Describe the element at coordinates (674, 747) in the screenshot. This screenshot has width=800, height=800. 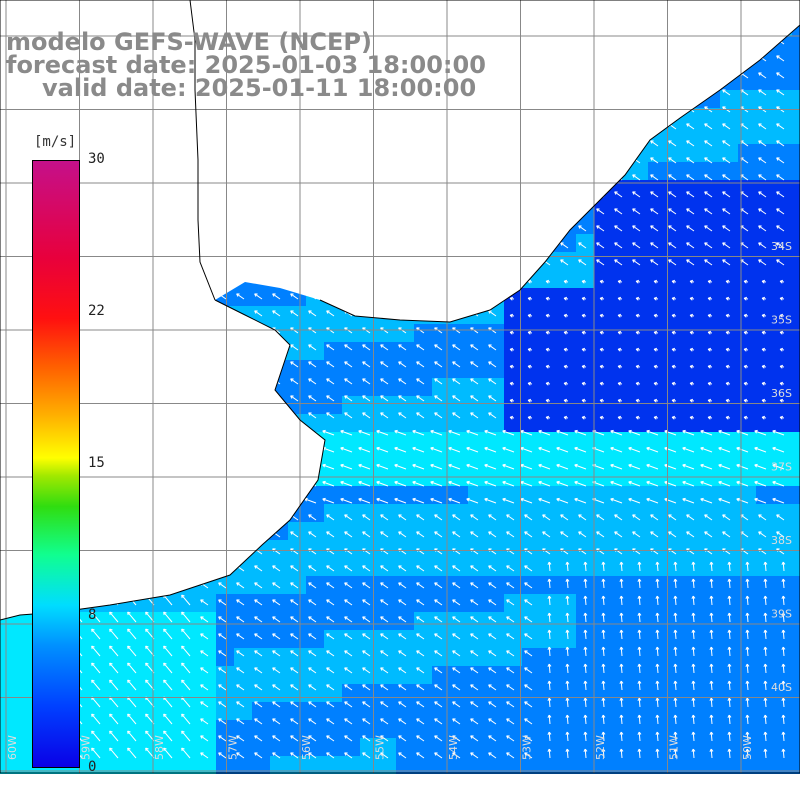
I see `longitude-label: 51W` at that location.